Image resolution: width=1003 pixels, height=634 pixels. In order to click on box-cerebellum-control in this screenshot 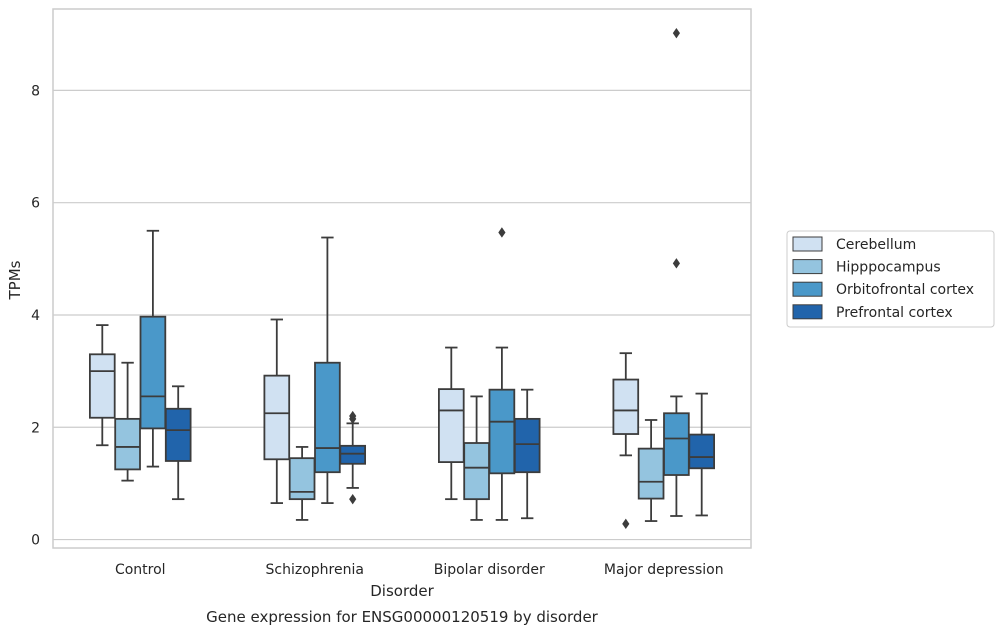, I will do `click(102, 385)`.